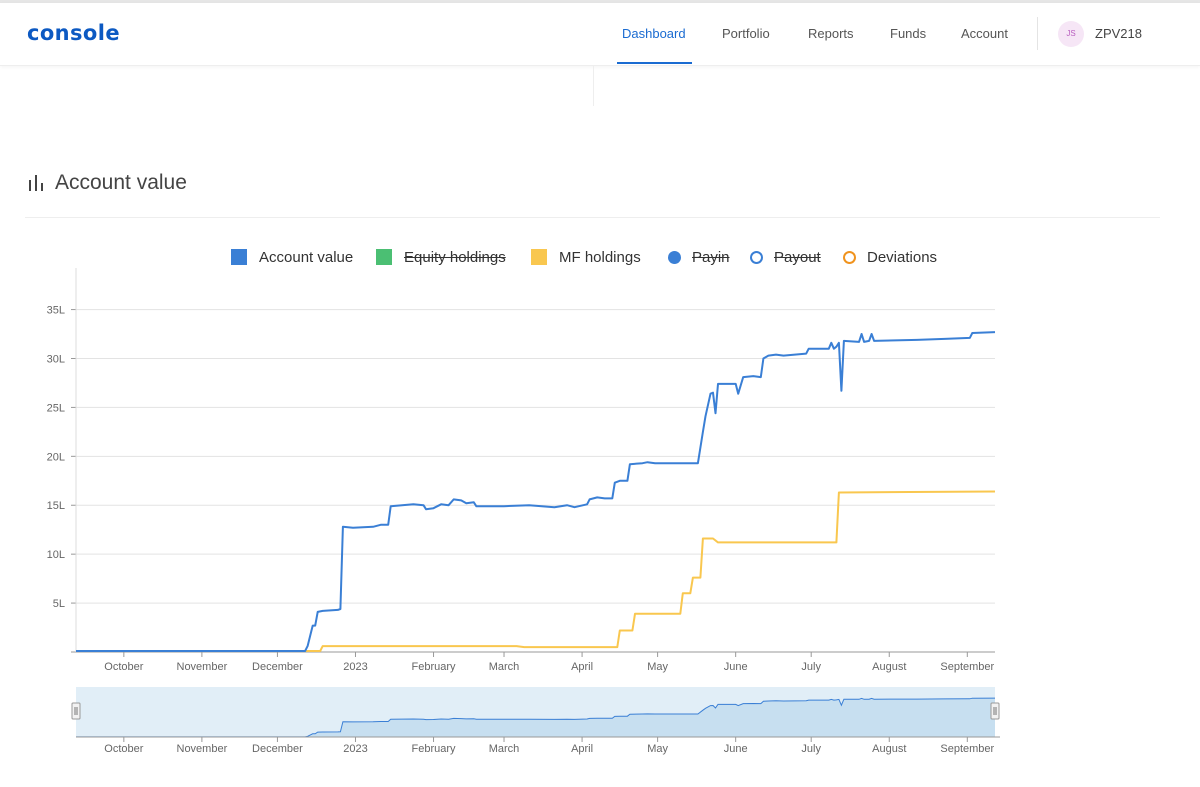 The image size is (1200, 787). I want to click on navigator-x-tick-label: April, so click(582, 749).